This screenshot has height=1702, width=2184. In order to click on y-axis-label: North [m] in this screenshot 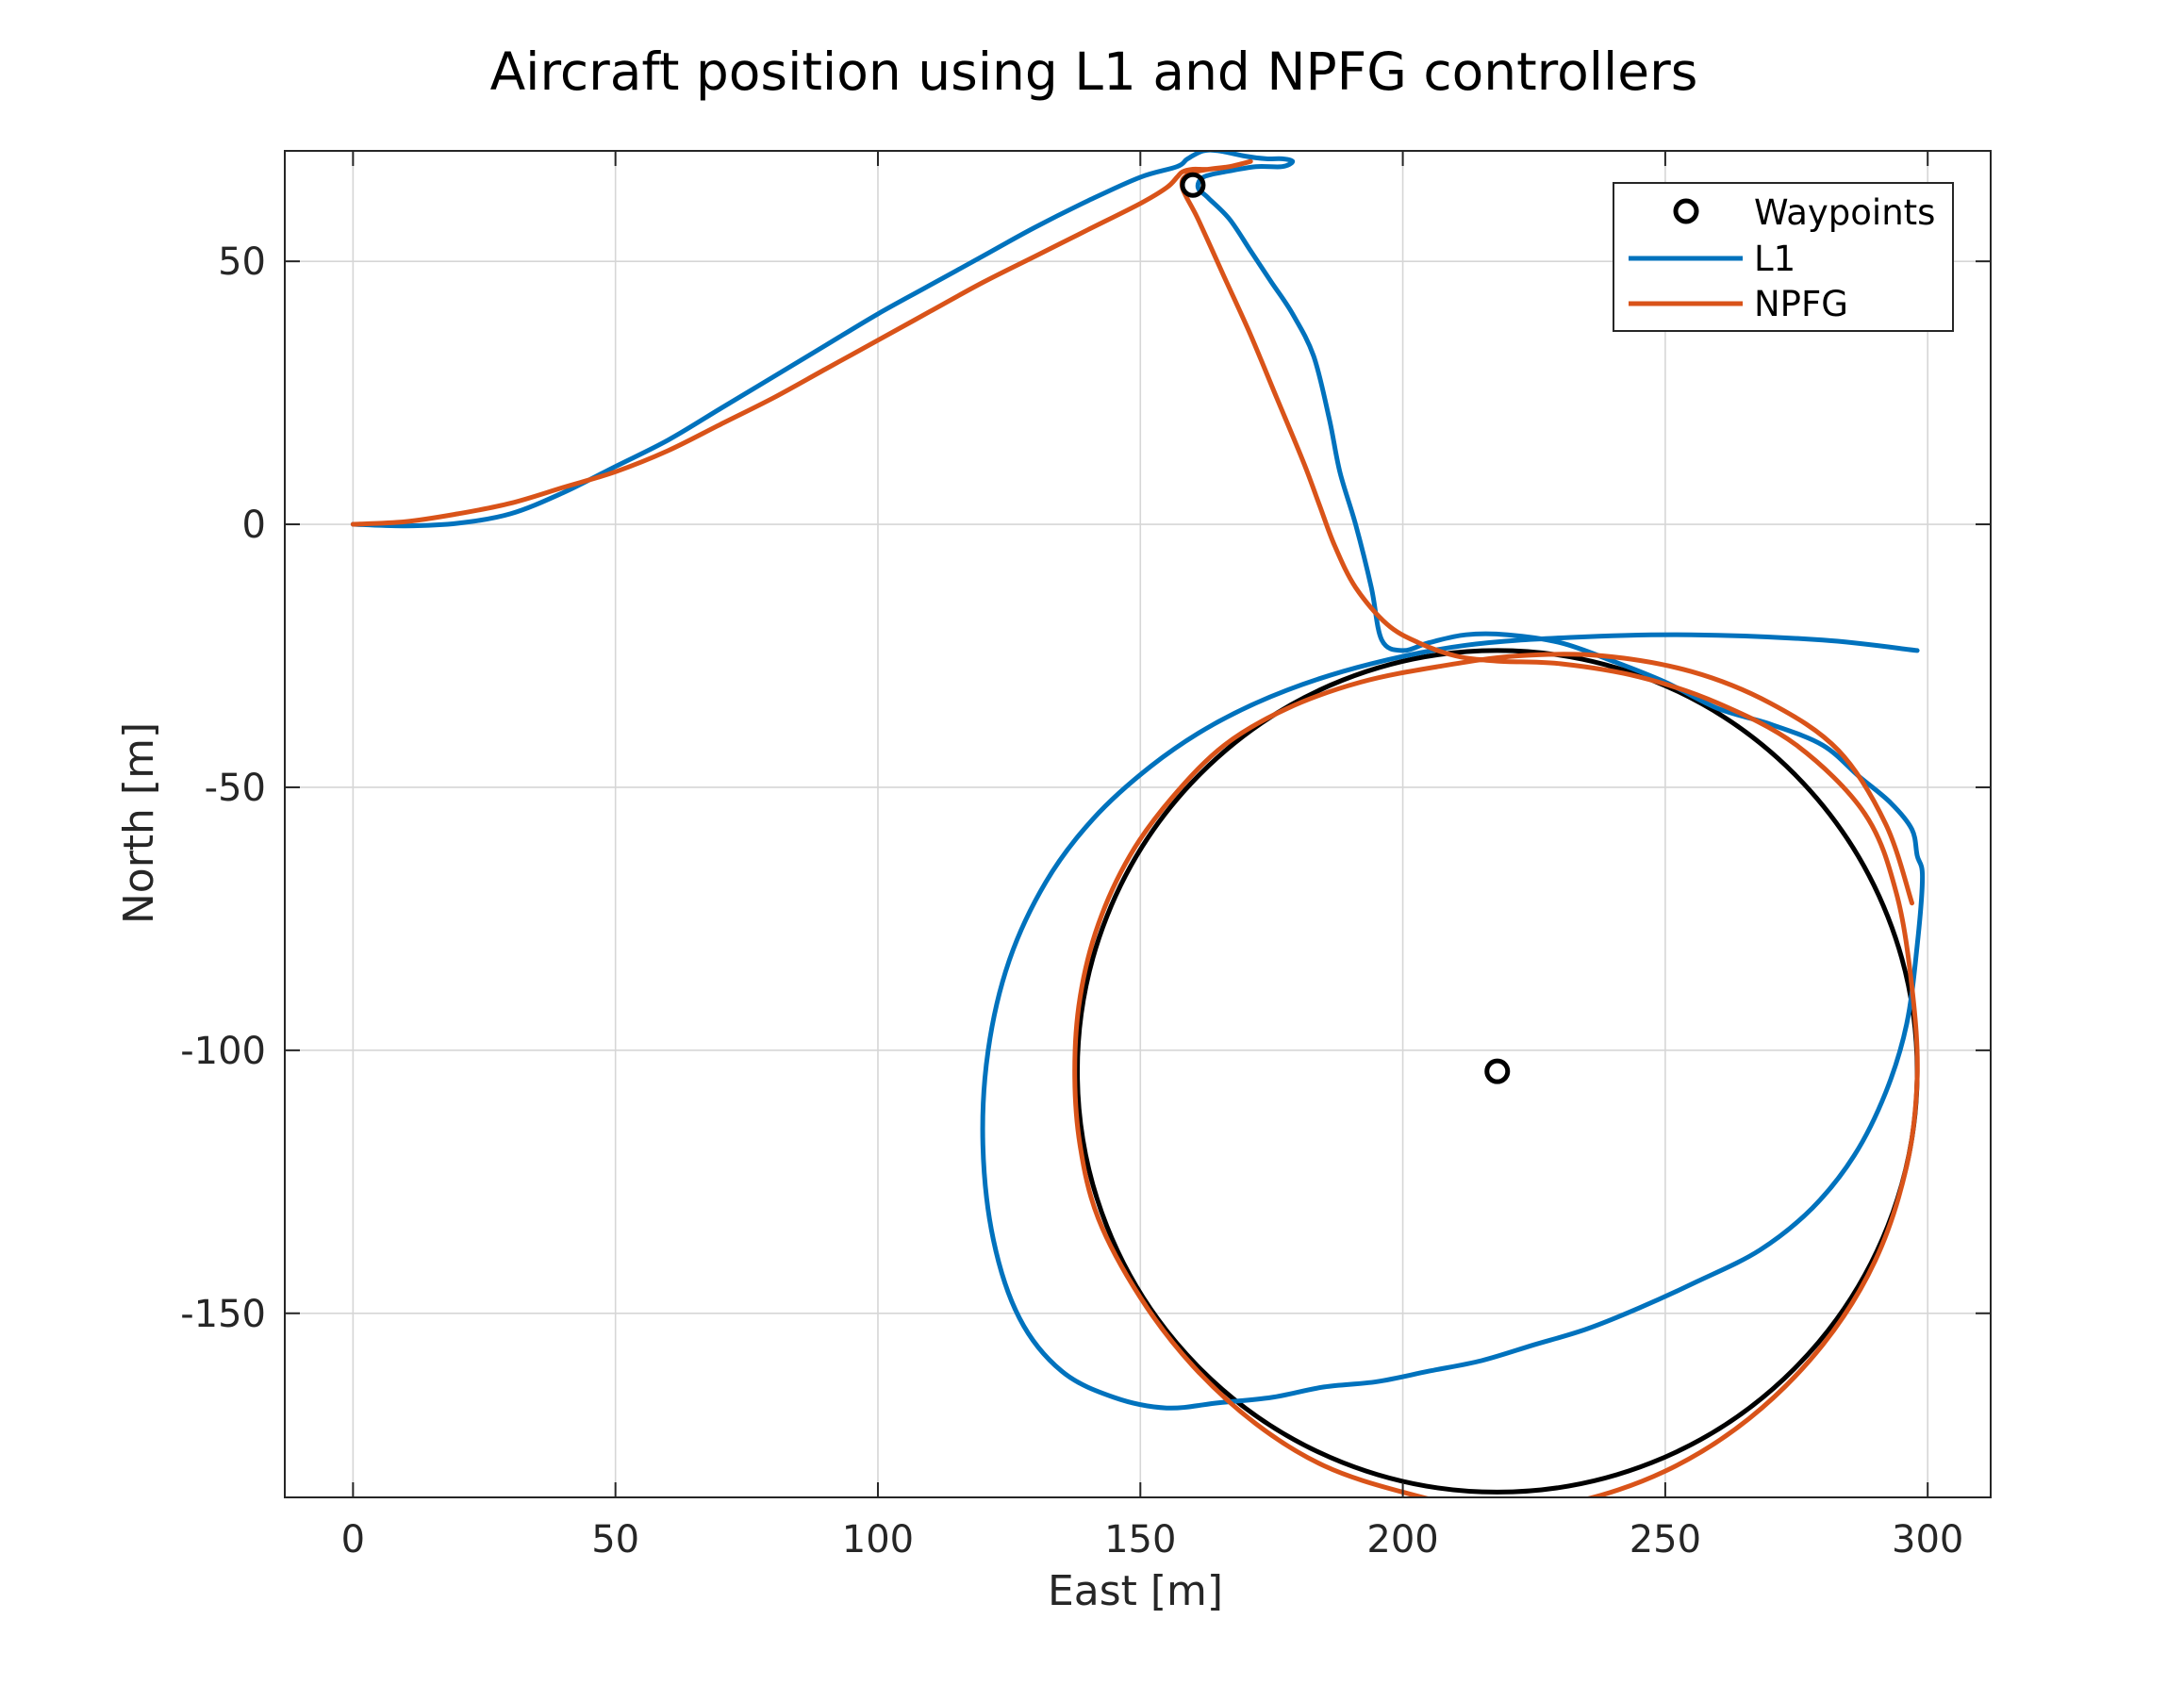, I will do `click(139, 823)`.